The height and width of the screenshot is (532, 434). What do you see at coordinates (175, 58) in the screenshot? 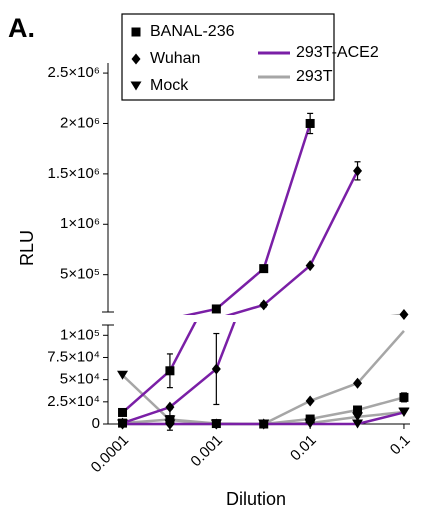
I see `legend-label: Wuhan` at bounding box center [175, 58].